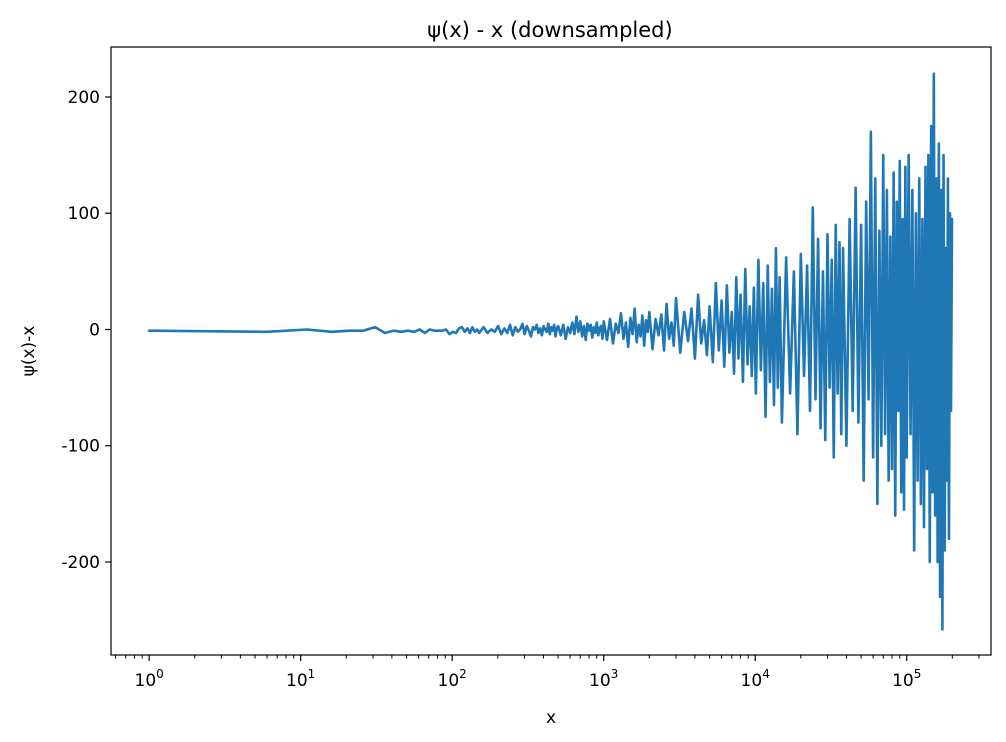  What do you see at coordinates (300, 679) in the screenshot?
I see `x-tick-label: 10¹` at bounding box center [300, 679].